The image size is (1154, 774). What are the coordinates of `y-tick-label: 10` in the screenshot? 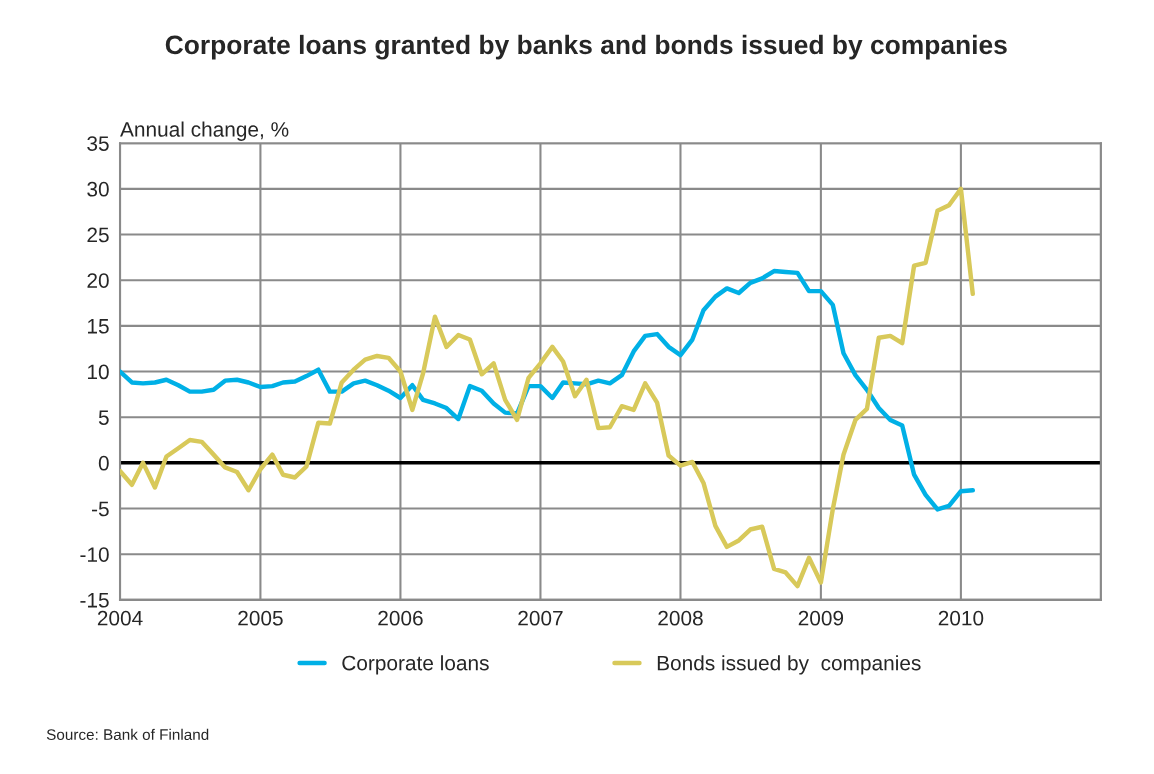 It's located at (98, 372).